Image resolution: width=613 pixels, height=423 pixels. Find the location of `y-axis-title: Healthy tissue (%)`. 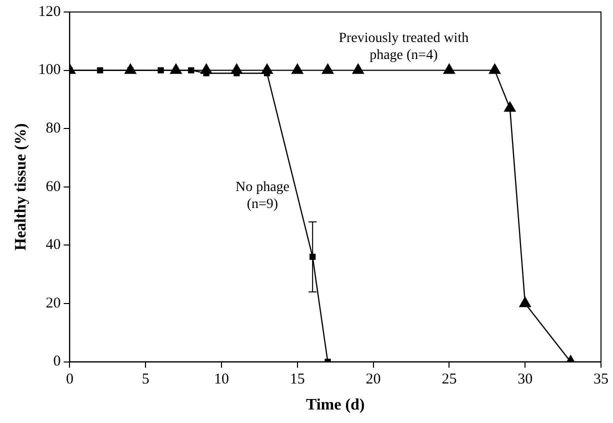

y-axis-title: Healthy tissue (%) is located at coordinates (21, 186).